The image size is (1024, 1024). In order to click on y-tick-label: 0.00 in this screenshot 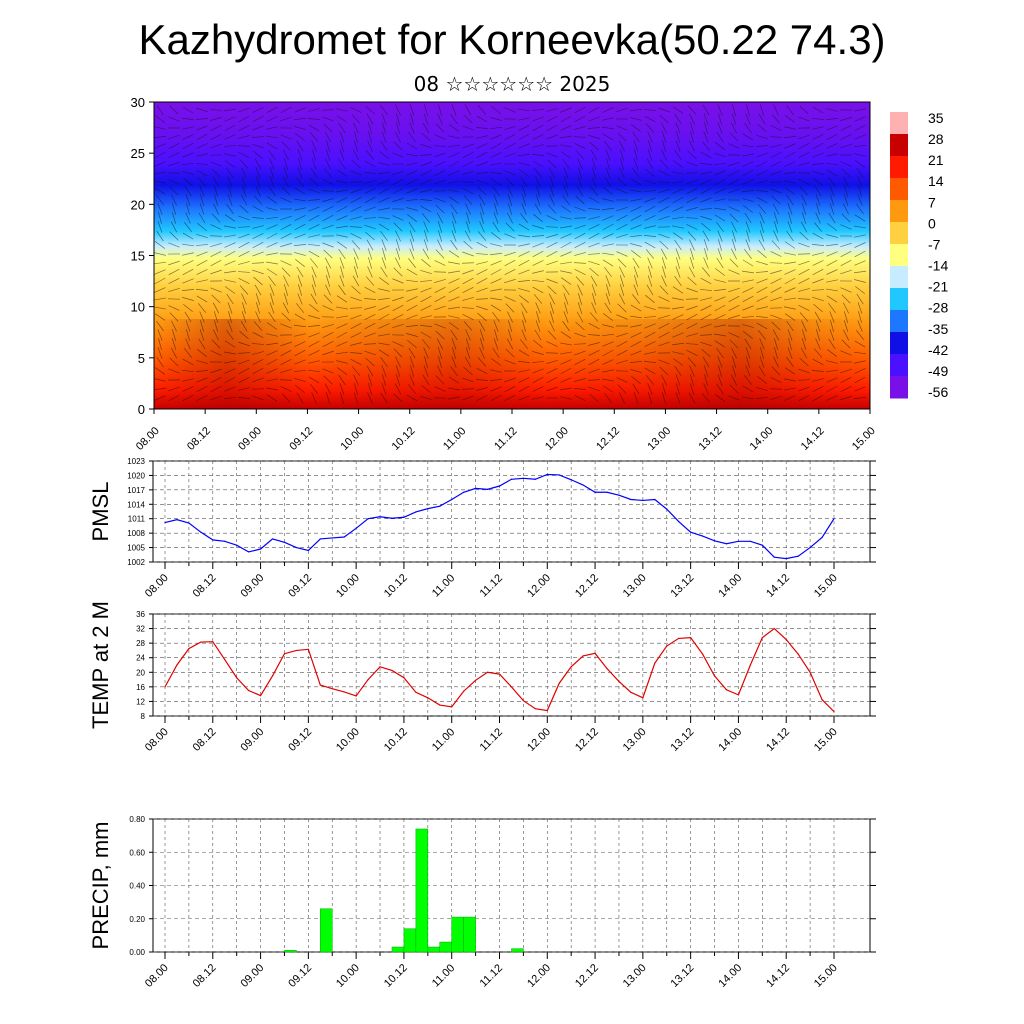, I will do `click(137, 952)`.